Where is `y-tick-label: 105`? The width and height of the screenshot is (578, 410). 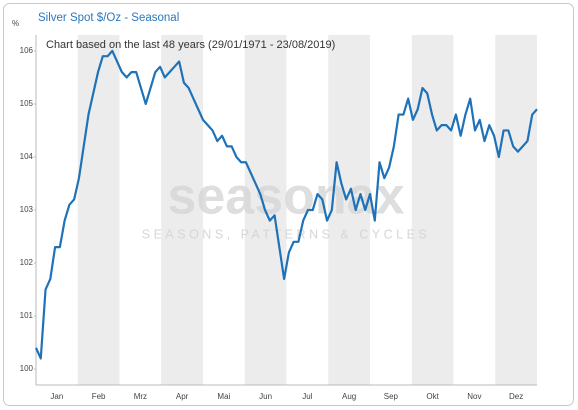 y-tick-label: 105 is located at coordinates (27, 103).